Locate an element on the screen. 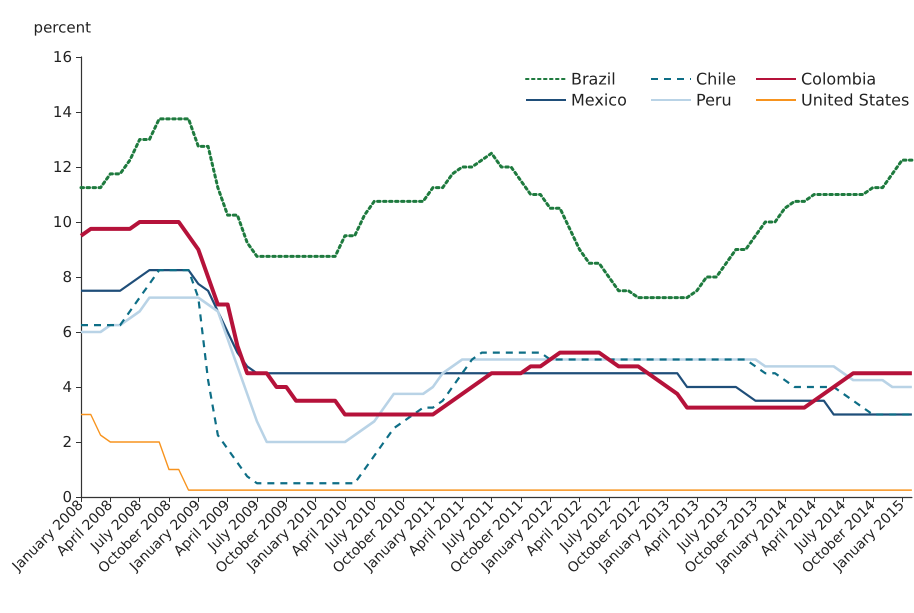  y-tick-label: 2 is located at coordinates (67, 442).